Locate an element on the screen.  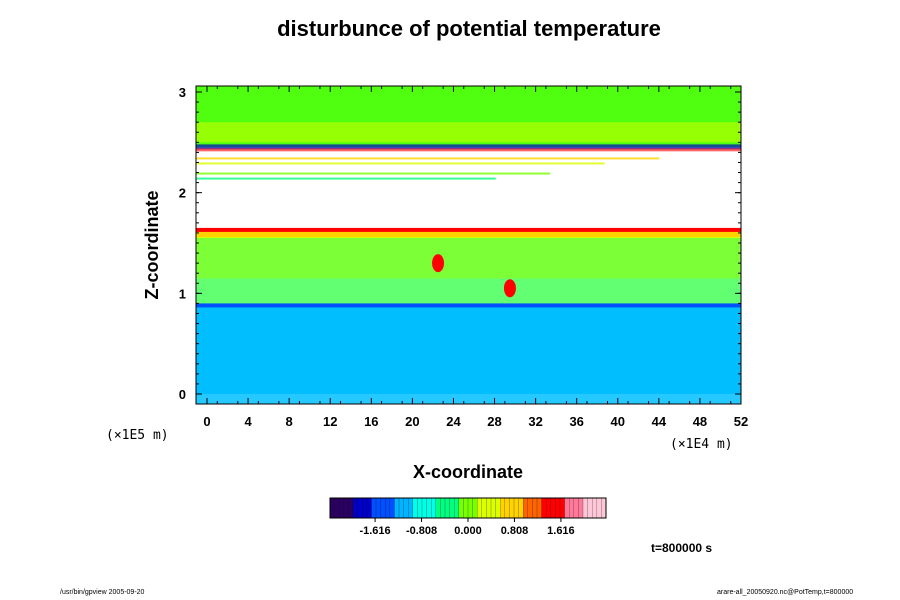
y-tick-label: 3 is located at coordinates (182, 92).